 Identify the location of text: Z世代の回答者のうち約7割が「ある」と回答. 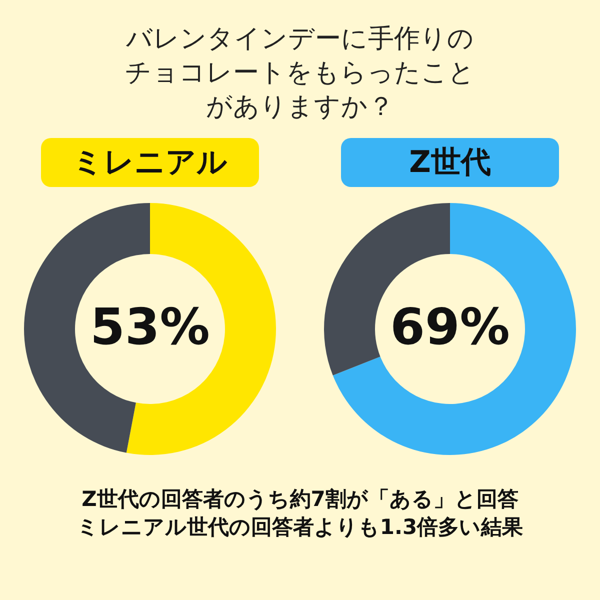
(300, 499).